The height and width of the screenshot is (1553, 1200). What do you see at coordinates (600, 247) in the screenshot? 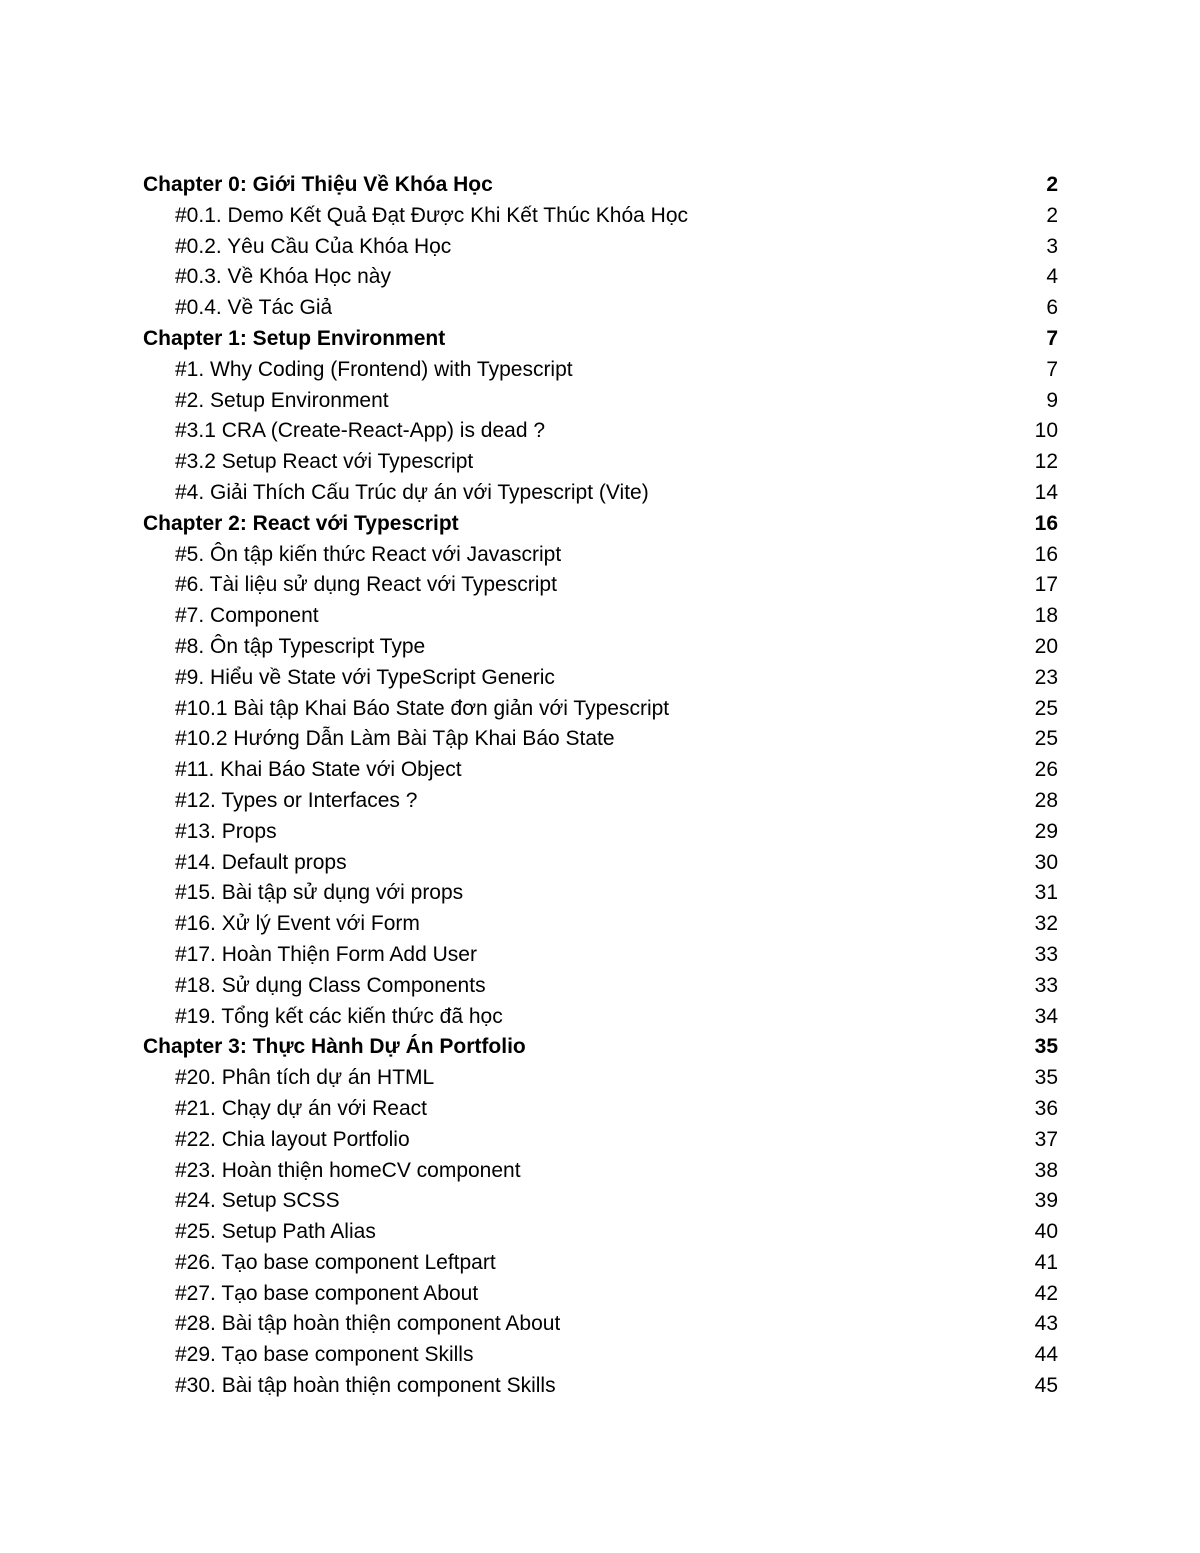
I see `toc-entry-row: #0.2. Yêu Cầu Của Khóa Học 3` at bounding box center [600, 247].